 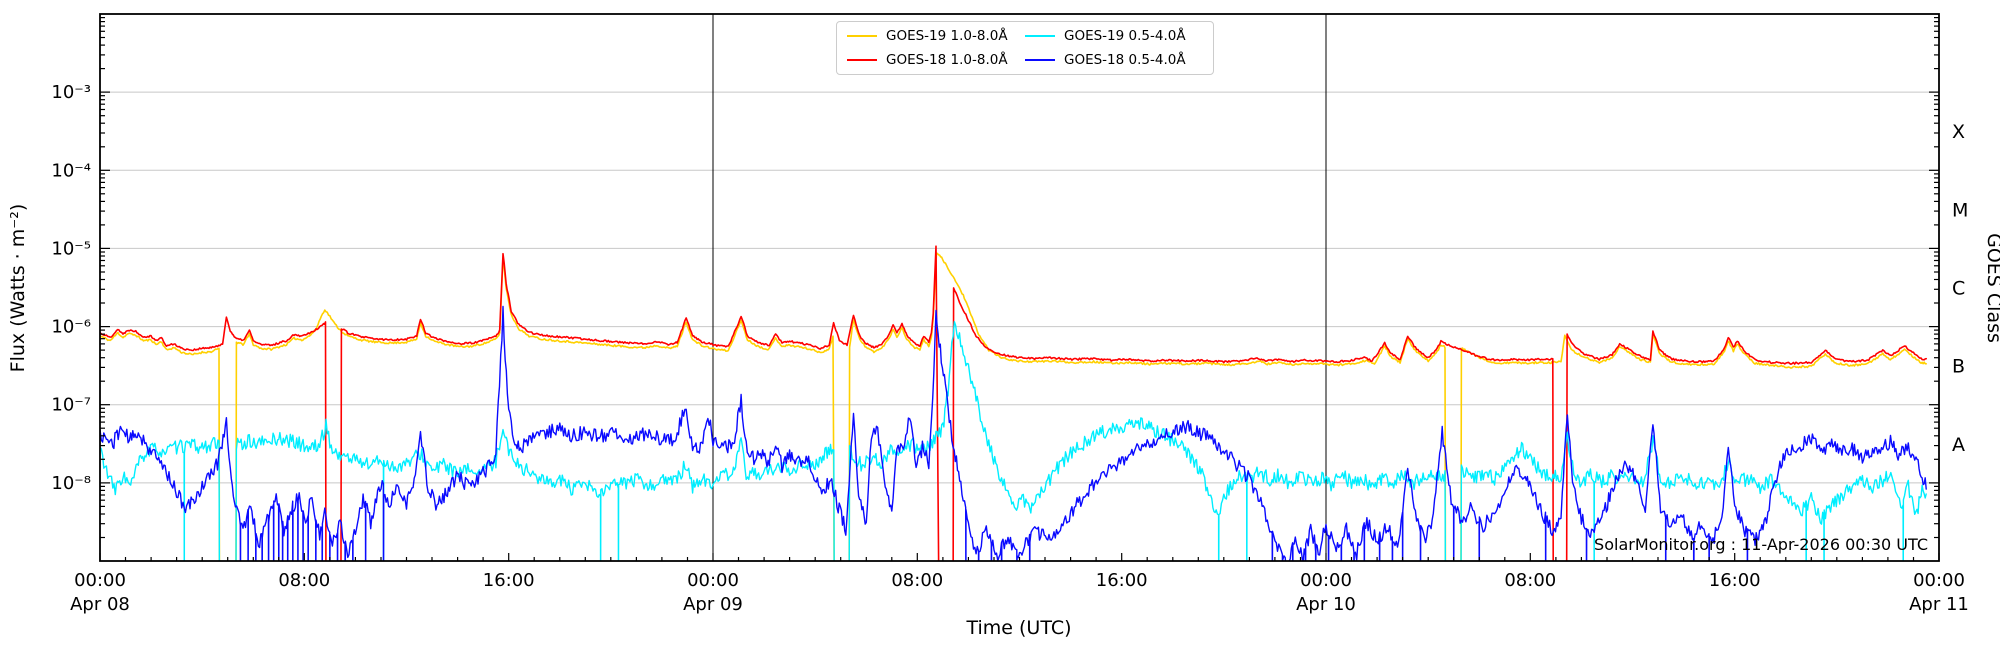 I want to click on x-day-label: Apr 09, so click(x=713, y=604).